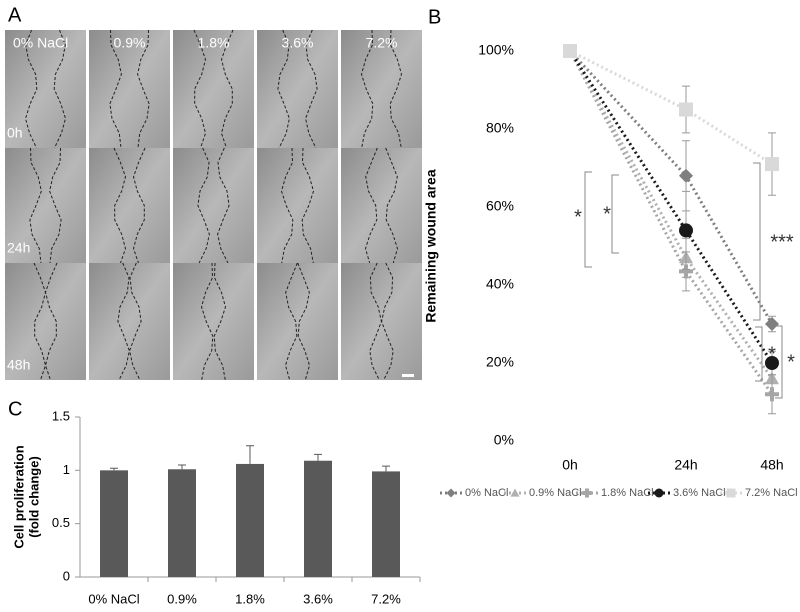 This screenshot has width=800, height=612. What do you see at coordinates (18, 365) in the screenshot?
I see `row-label: 48h` at bounding box center [18, 365].